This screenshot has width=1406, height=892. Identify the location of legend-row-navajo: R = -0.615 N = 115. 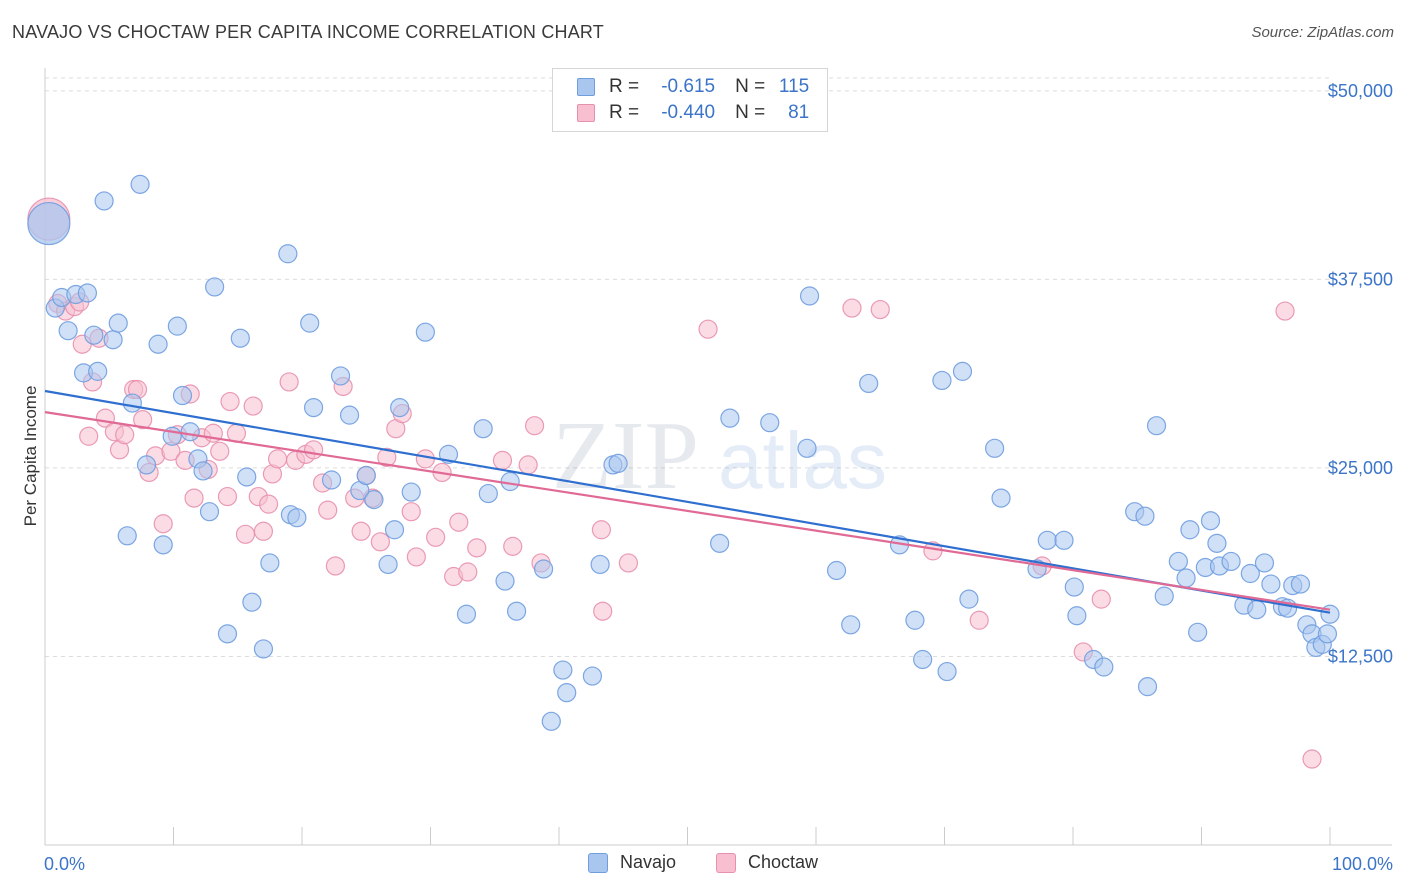
(693, 87).